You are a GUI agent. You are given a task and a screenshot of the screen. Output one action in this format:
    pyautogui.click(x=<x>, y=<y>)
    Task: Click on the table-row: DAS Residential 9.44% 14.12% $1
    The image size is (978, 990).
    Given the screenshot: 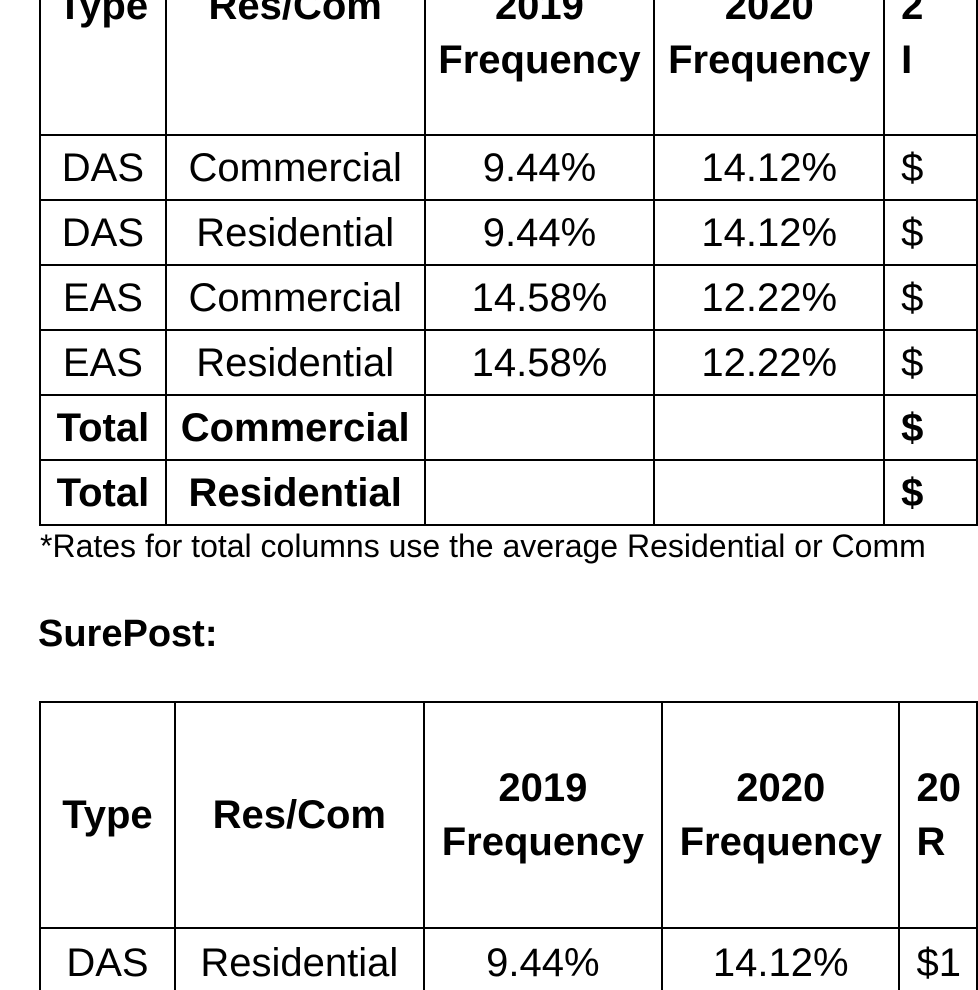 What is the action you would take?
    pyautogui.click(x=508, y=958)
    